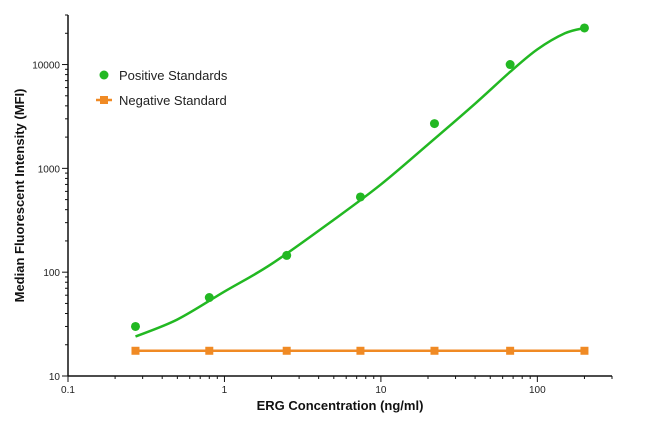 The height and width of the screenshot is (425, 650). Describe the element at coordinates (51, 273) in the screenshot. I see `y-tick-label: 100` at that location.